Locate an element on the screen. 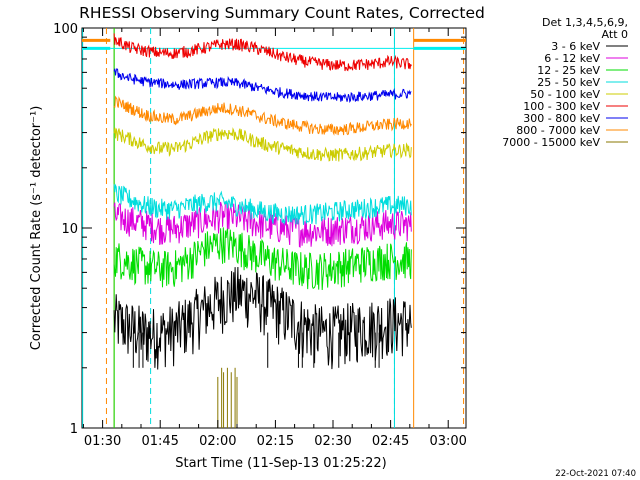  legend-label: 25 - 50 keV is located at coordinates (568, 82).